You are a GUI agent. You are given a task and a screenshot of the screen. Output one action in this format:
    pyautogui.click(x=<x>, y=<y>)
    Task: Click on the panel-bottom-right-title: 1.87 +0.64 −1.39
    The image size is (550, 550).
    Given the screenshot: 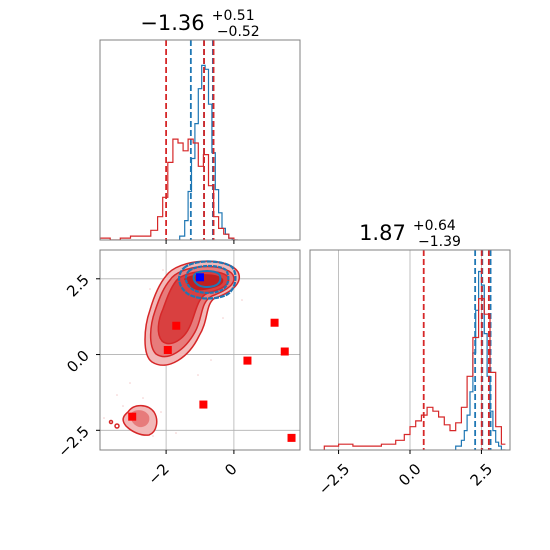 What is the action you would take?
    pyautogui.click(x=410, y=232)
    